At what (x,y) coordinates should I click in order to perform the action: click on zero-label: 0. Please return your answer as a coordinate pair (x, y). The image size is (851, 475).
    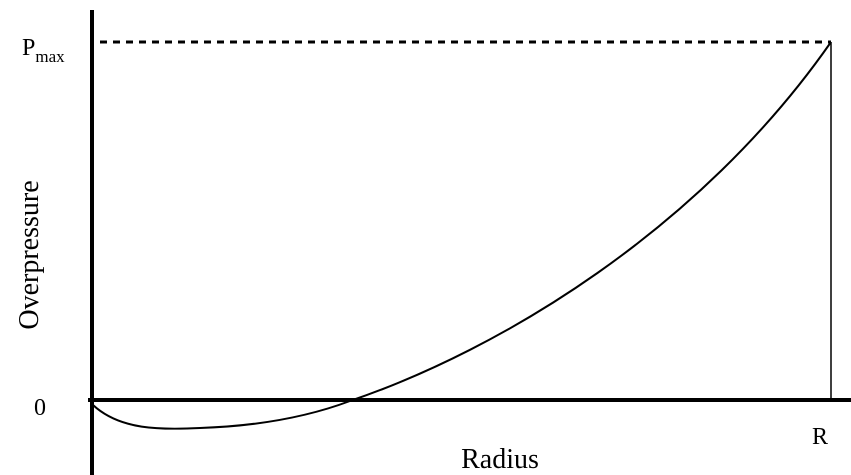
    Looking at the image, I should click on (40, 408).